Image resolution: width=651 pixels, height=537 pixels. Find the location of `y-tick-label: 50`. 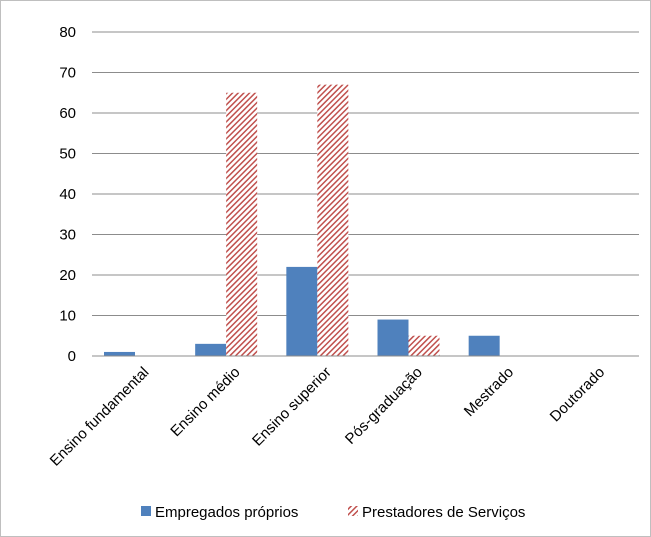

y-tick-label: 50 is located at coordinates (67, 154).